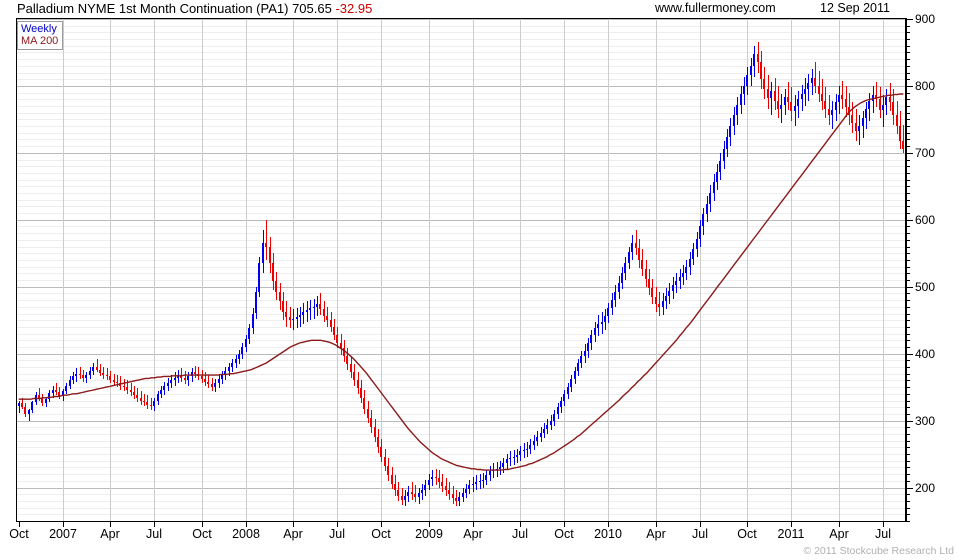  What do you see at coordinates (429, 534) in the screenshot?
I see `x-axis-label: 2009` at bounding box center [429, 534].